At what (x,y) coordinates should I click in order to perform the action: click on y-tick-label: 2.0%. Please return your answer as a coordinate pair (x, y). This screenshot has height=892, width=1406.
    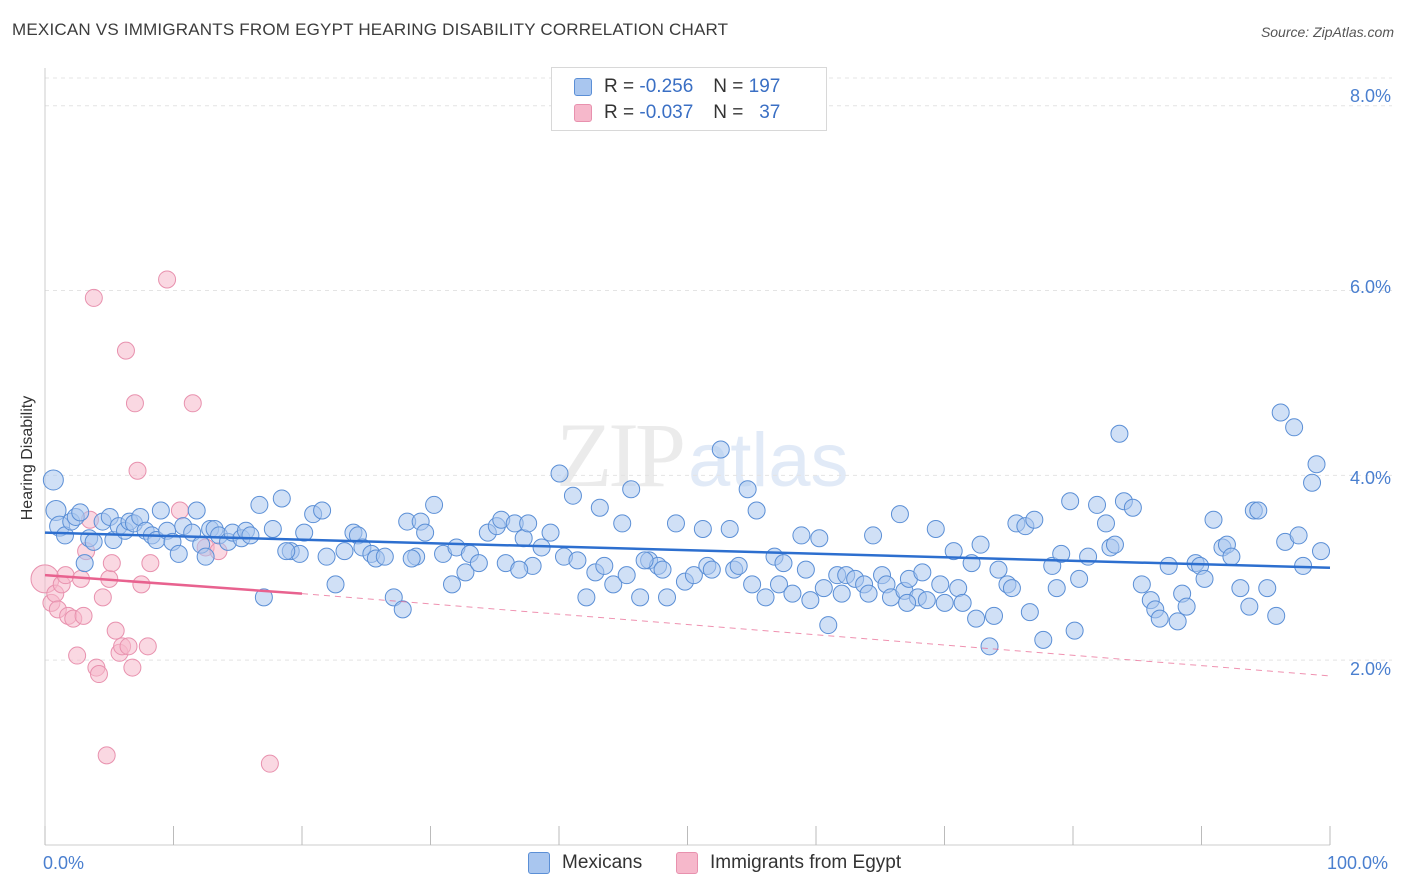
    Looking at the image, I should click on (1371, 669).